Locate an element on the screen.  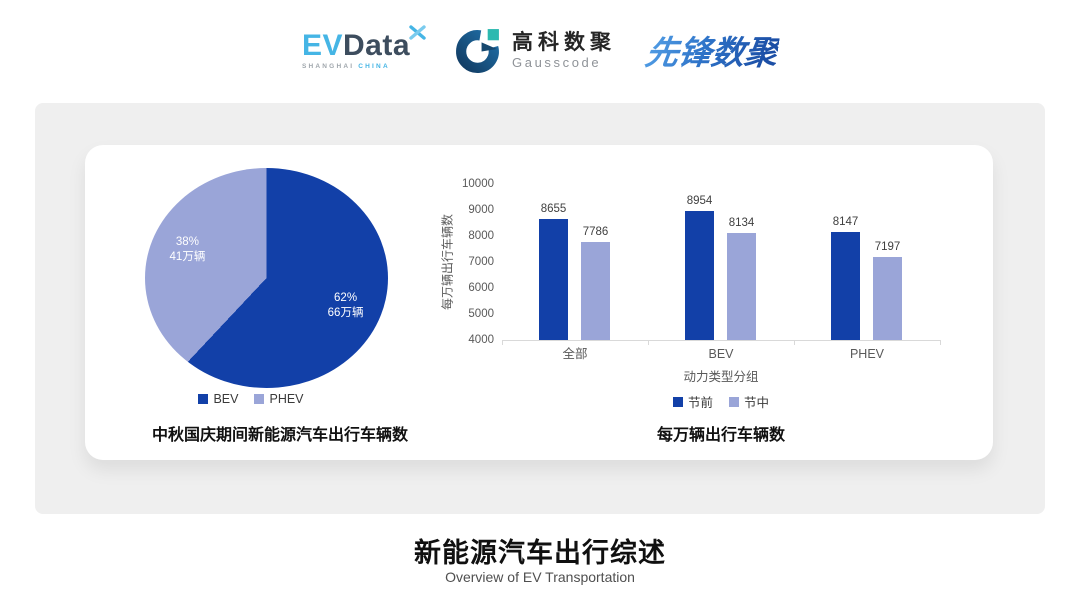
gausscode-logo: 高科数聚 Gausscode is located at coordinates (535, 50).